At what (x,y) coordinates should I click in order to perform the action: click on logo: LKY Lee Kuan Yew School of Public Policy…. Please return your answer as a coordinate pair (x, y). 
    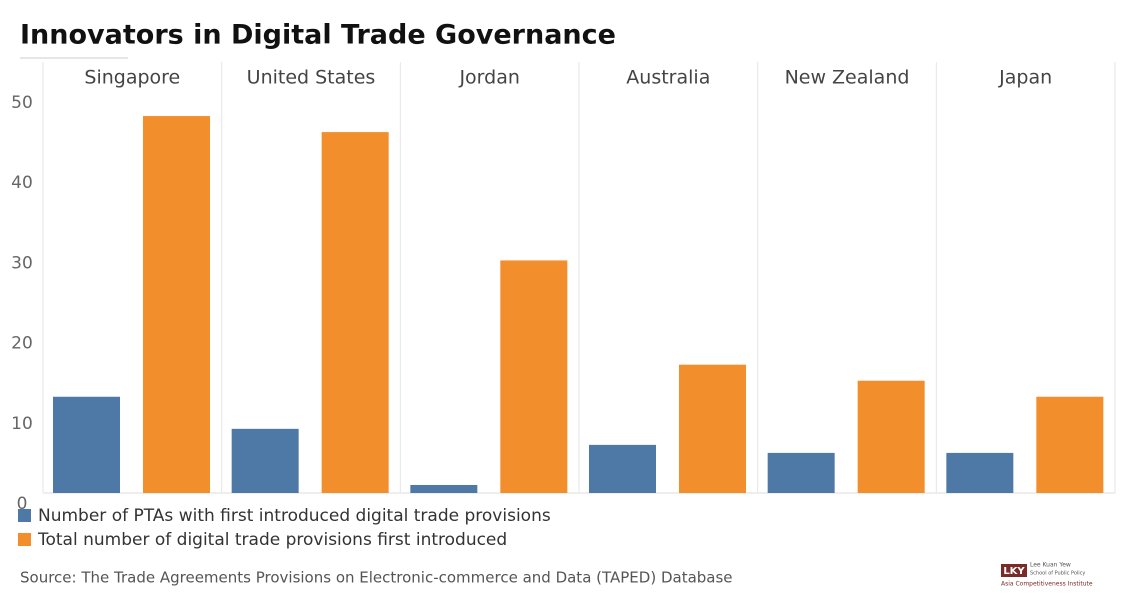
    Looking at the image, I should click on (1047, 575).